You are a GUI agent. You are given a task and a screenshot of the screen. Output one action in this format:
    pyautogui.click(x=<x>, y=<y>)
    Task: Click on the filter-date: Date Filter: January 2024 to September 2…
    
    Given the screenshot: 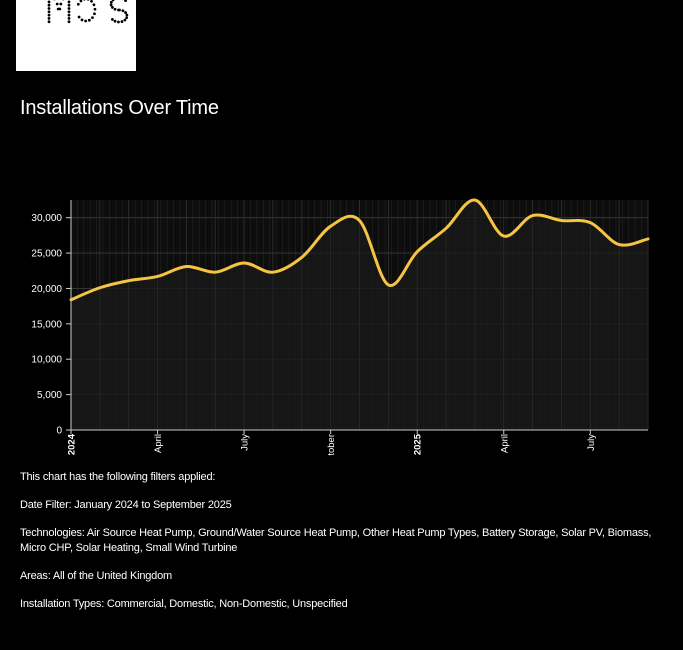 What is the action you would take?
    pyautogui.click(x=126, y=505)
    